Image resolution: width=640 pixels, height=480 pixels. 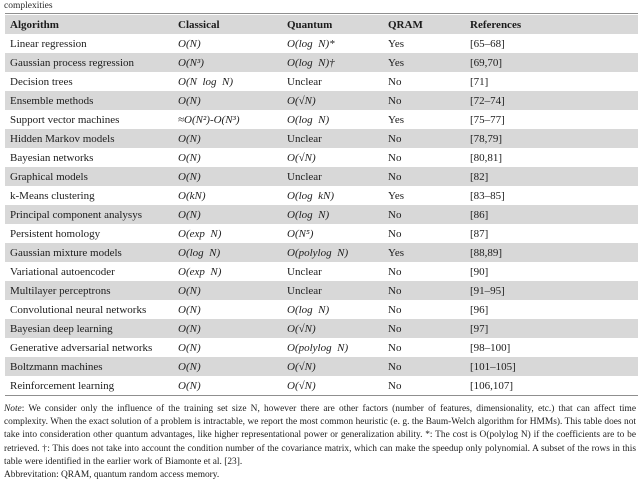 I want to click on note-label: Note, so click(x=13, y=409).